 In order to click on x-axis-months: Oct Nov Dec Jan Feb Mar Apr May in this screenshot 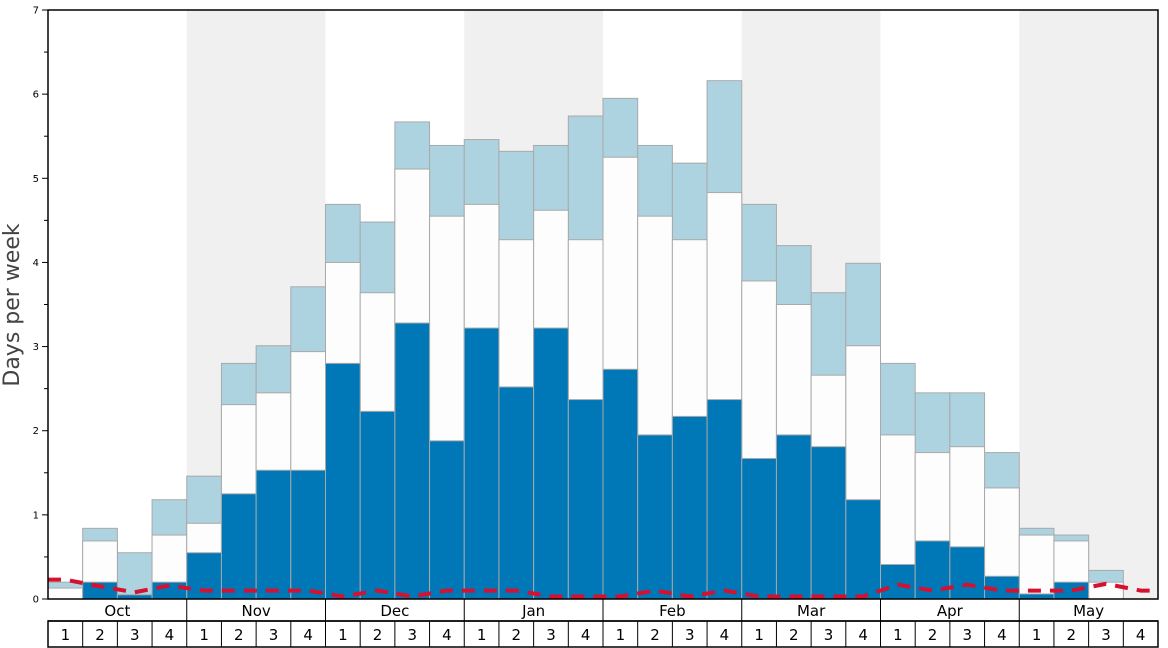, I will do `click(603, 610)`.